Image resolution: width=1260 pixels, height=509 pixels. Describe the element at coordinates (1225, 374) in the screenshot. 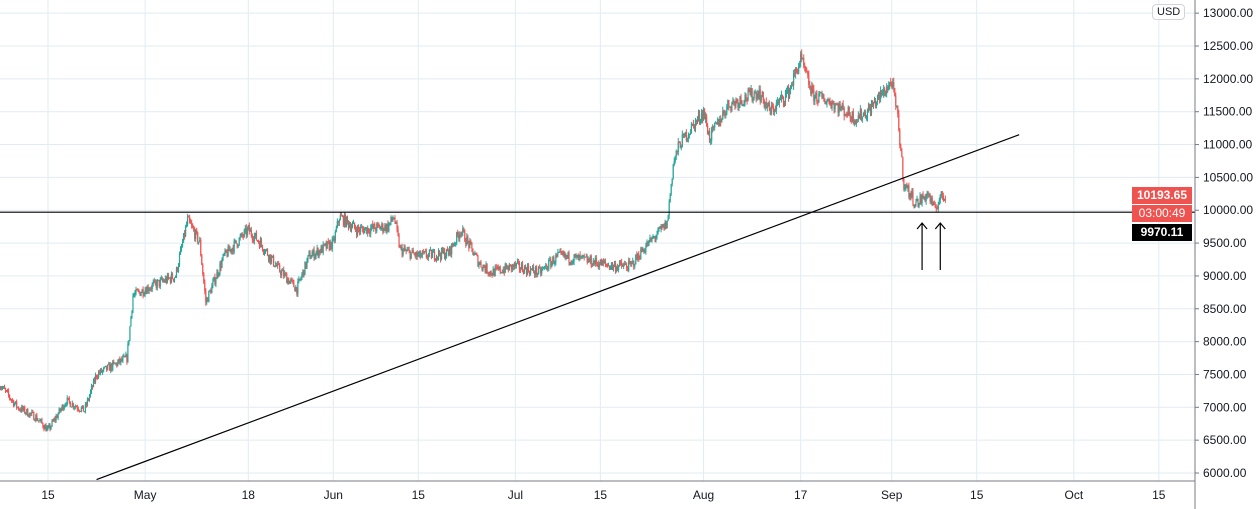

I see `price-tick-label: 7500.00` at that location.